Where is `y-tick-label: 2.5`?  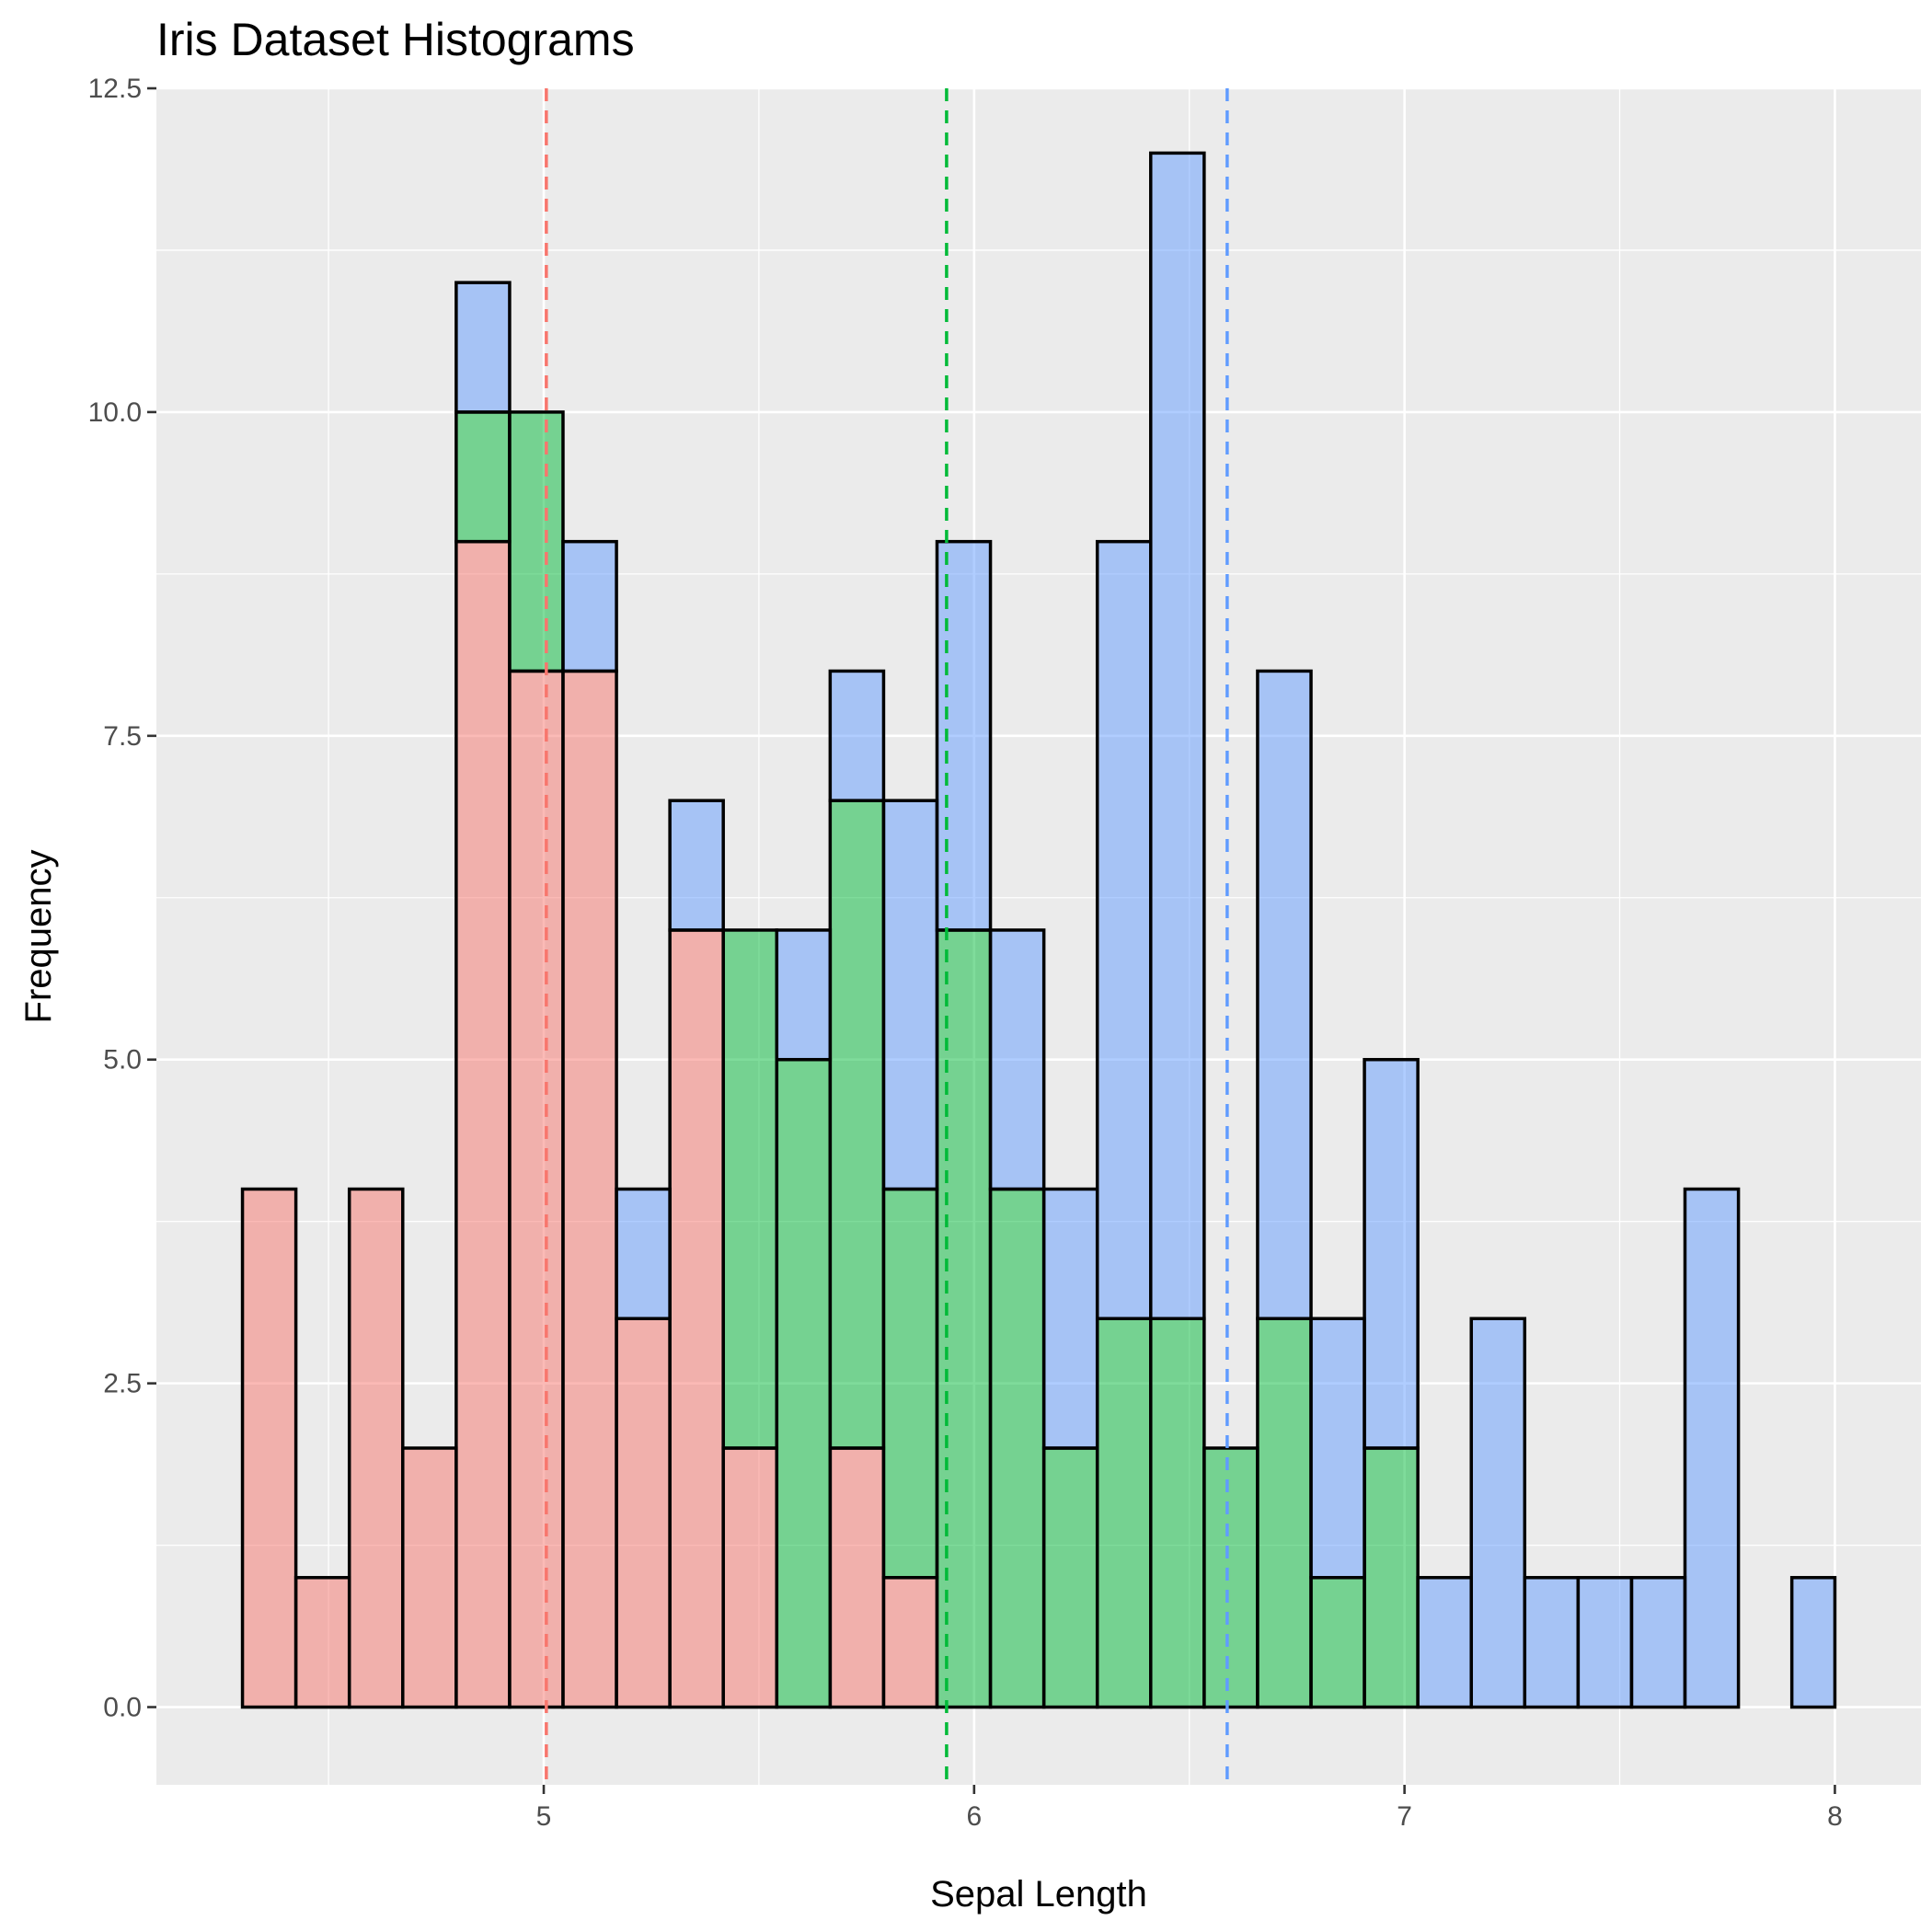 y-tick-label: 2.5 is located at coordinates (122, 1384).